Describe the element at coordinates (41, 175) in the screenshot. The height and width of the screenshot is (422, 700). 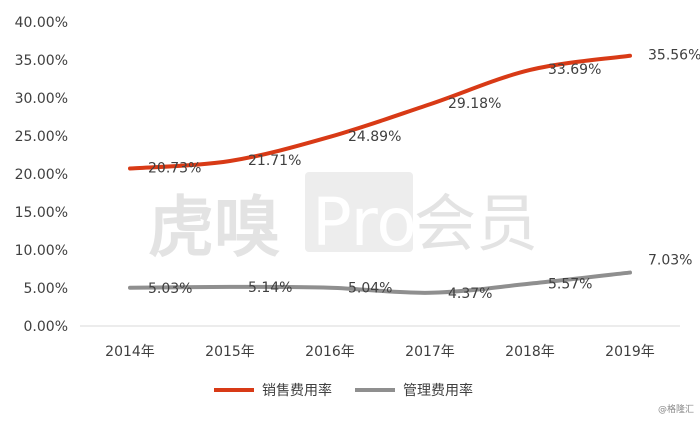
I see `y-tick-label: 20.00%` at that location.